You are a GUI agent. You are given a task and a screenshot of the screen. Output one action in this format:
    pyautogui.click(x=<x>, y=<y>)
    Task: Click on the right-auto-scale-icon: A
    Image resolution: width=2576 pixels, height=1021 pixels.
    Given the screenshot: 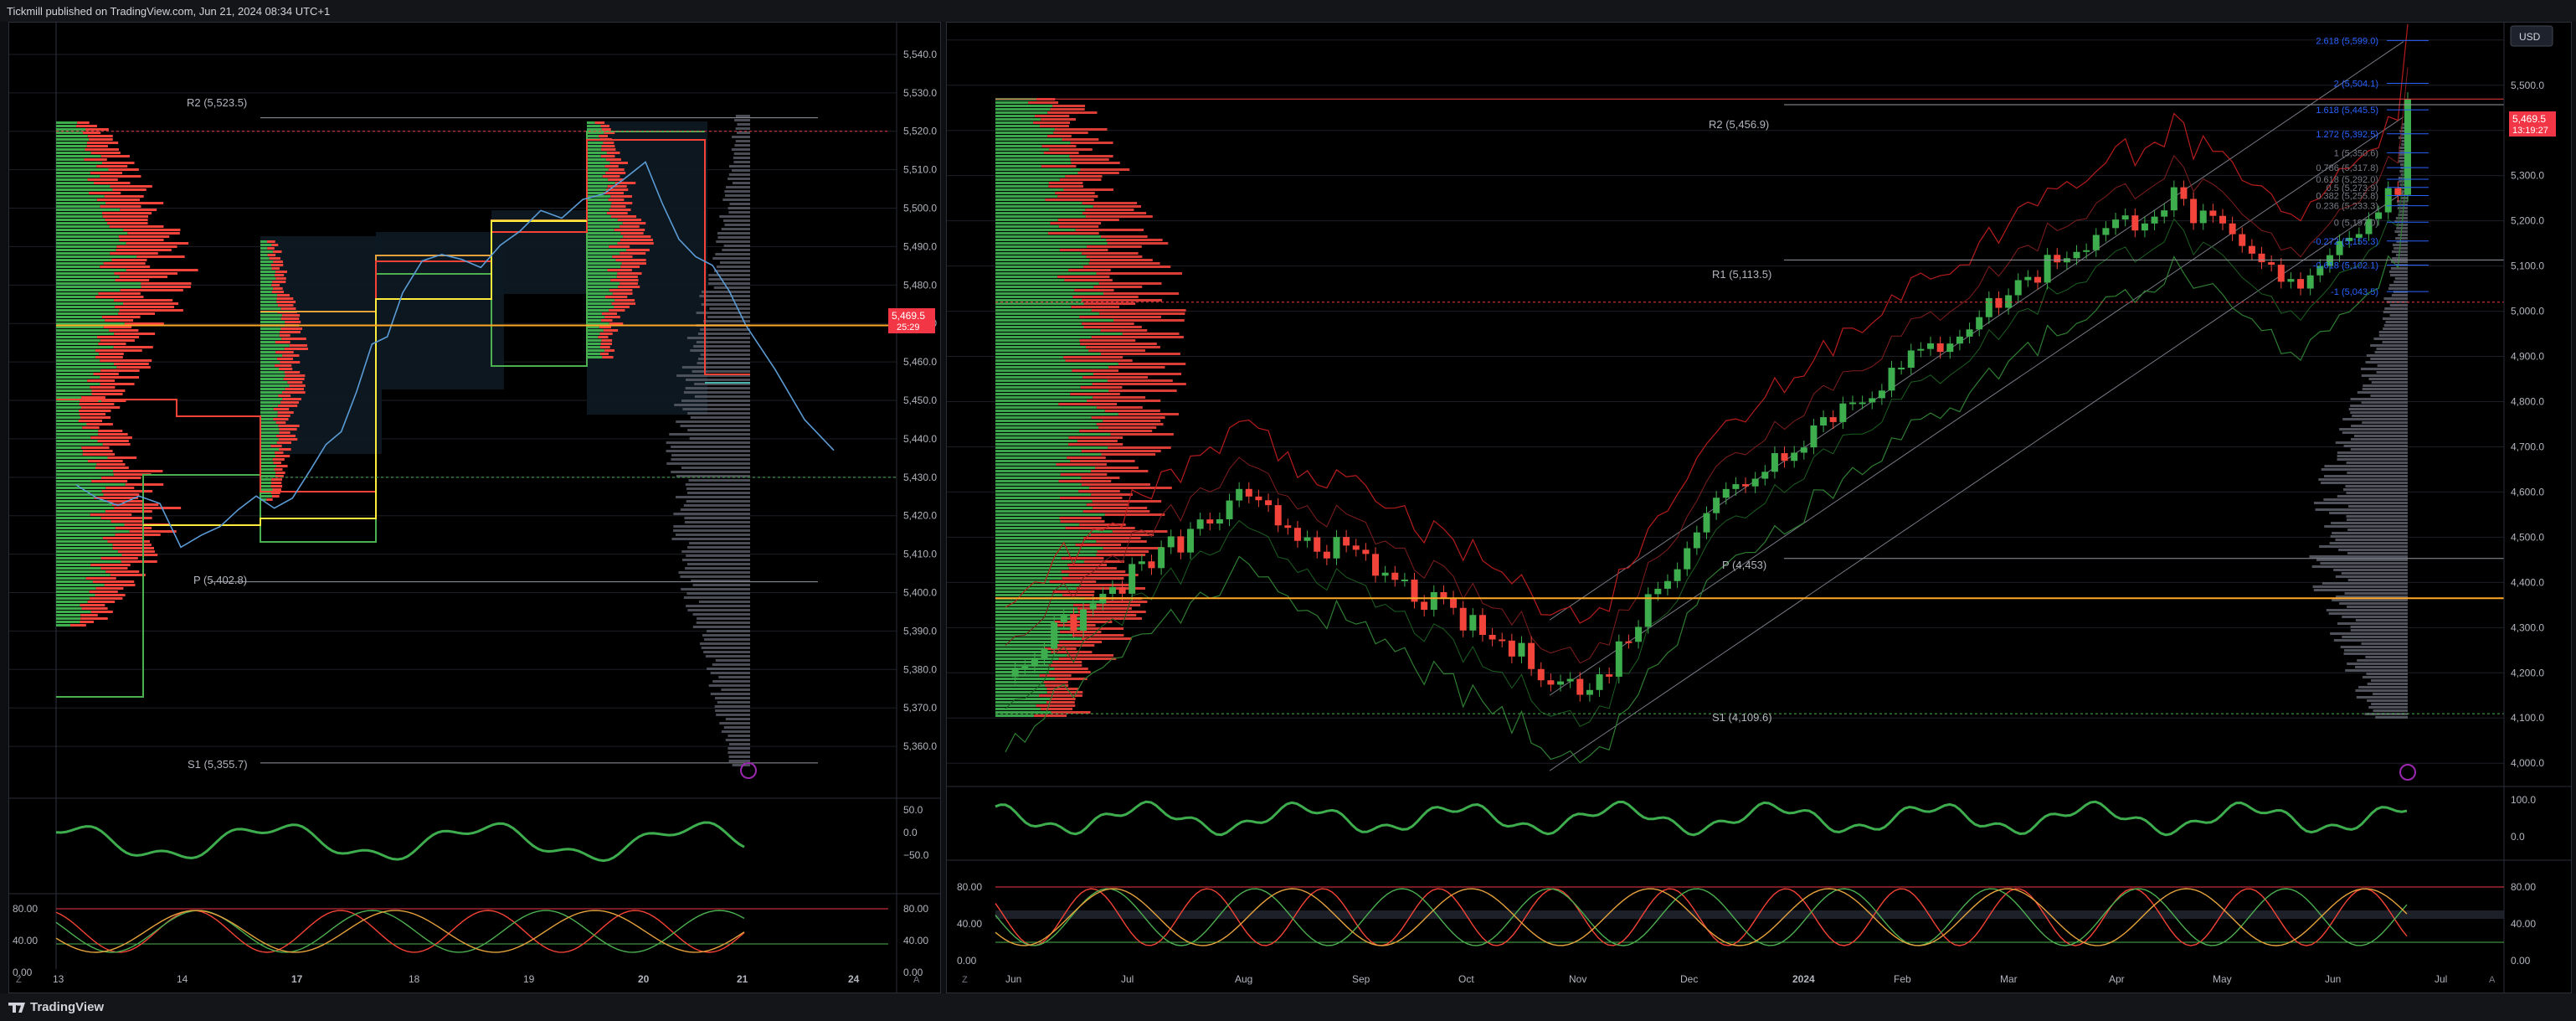 What is the action you would take?
    pyautogui.click(x=2492, y=980)
    